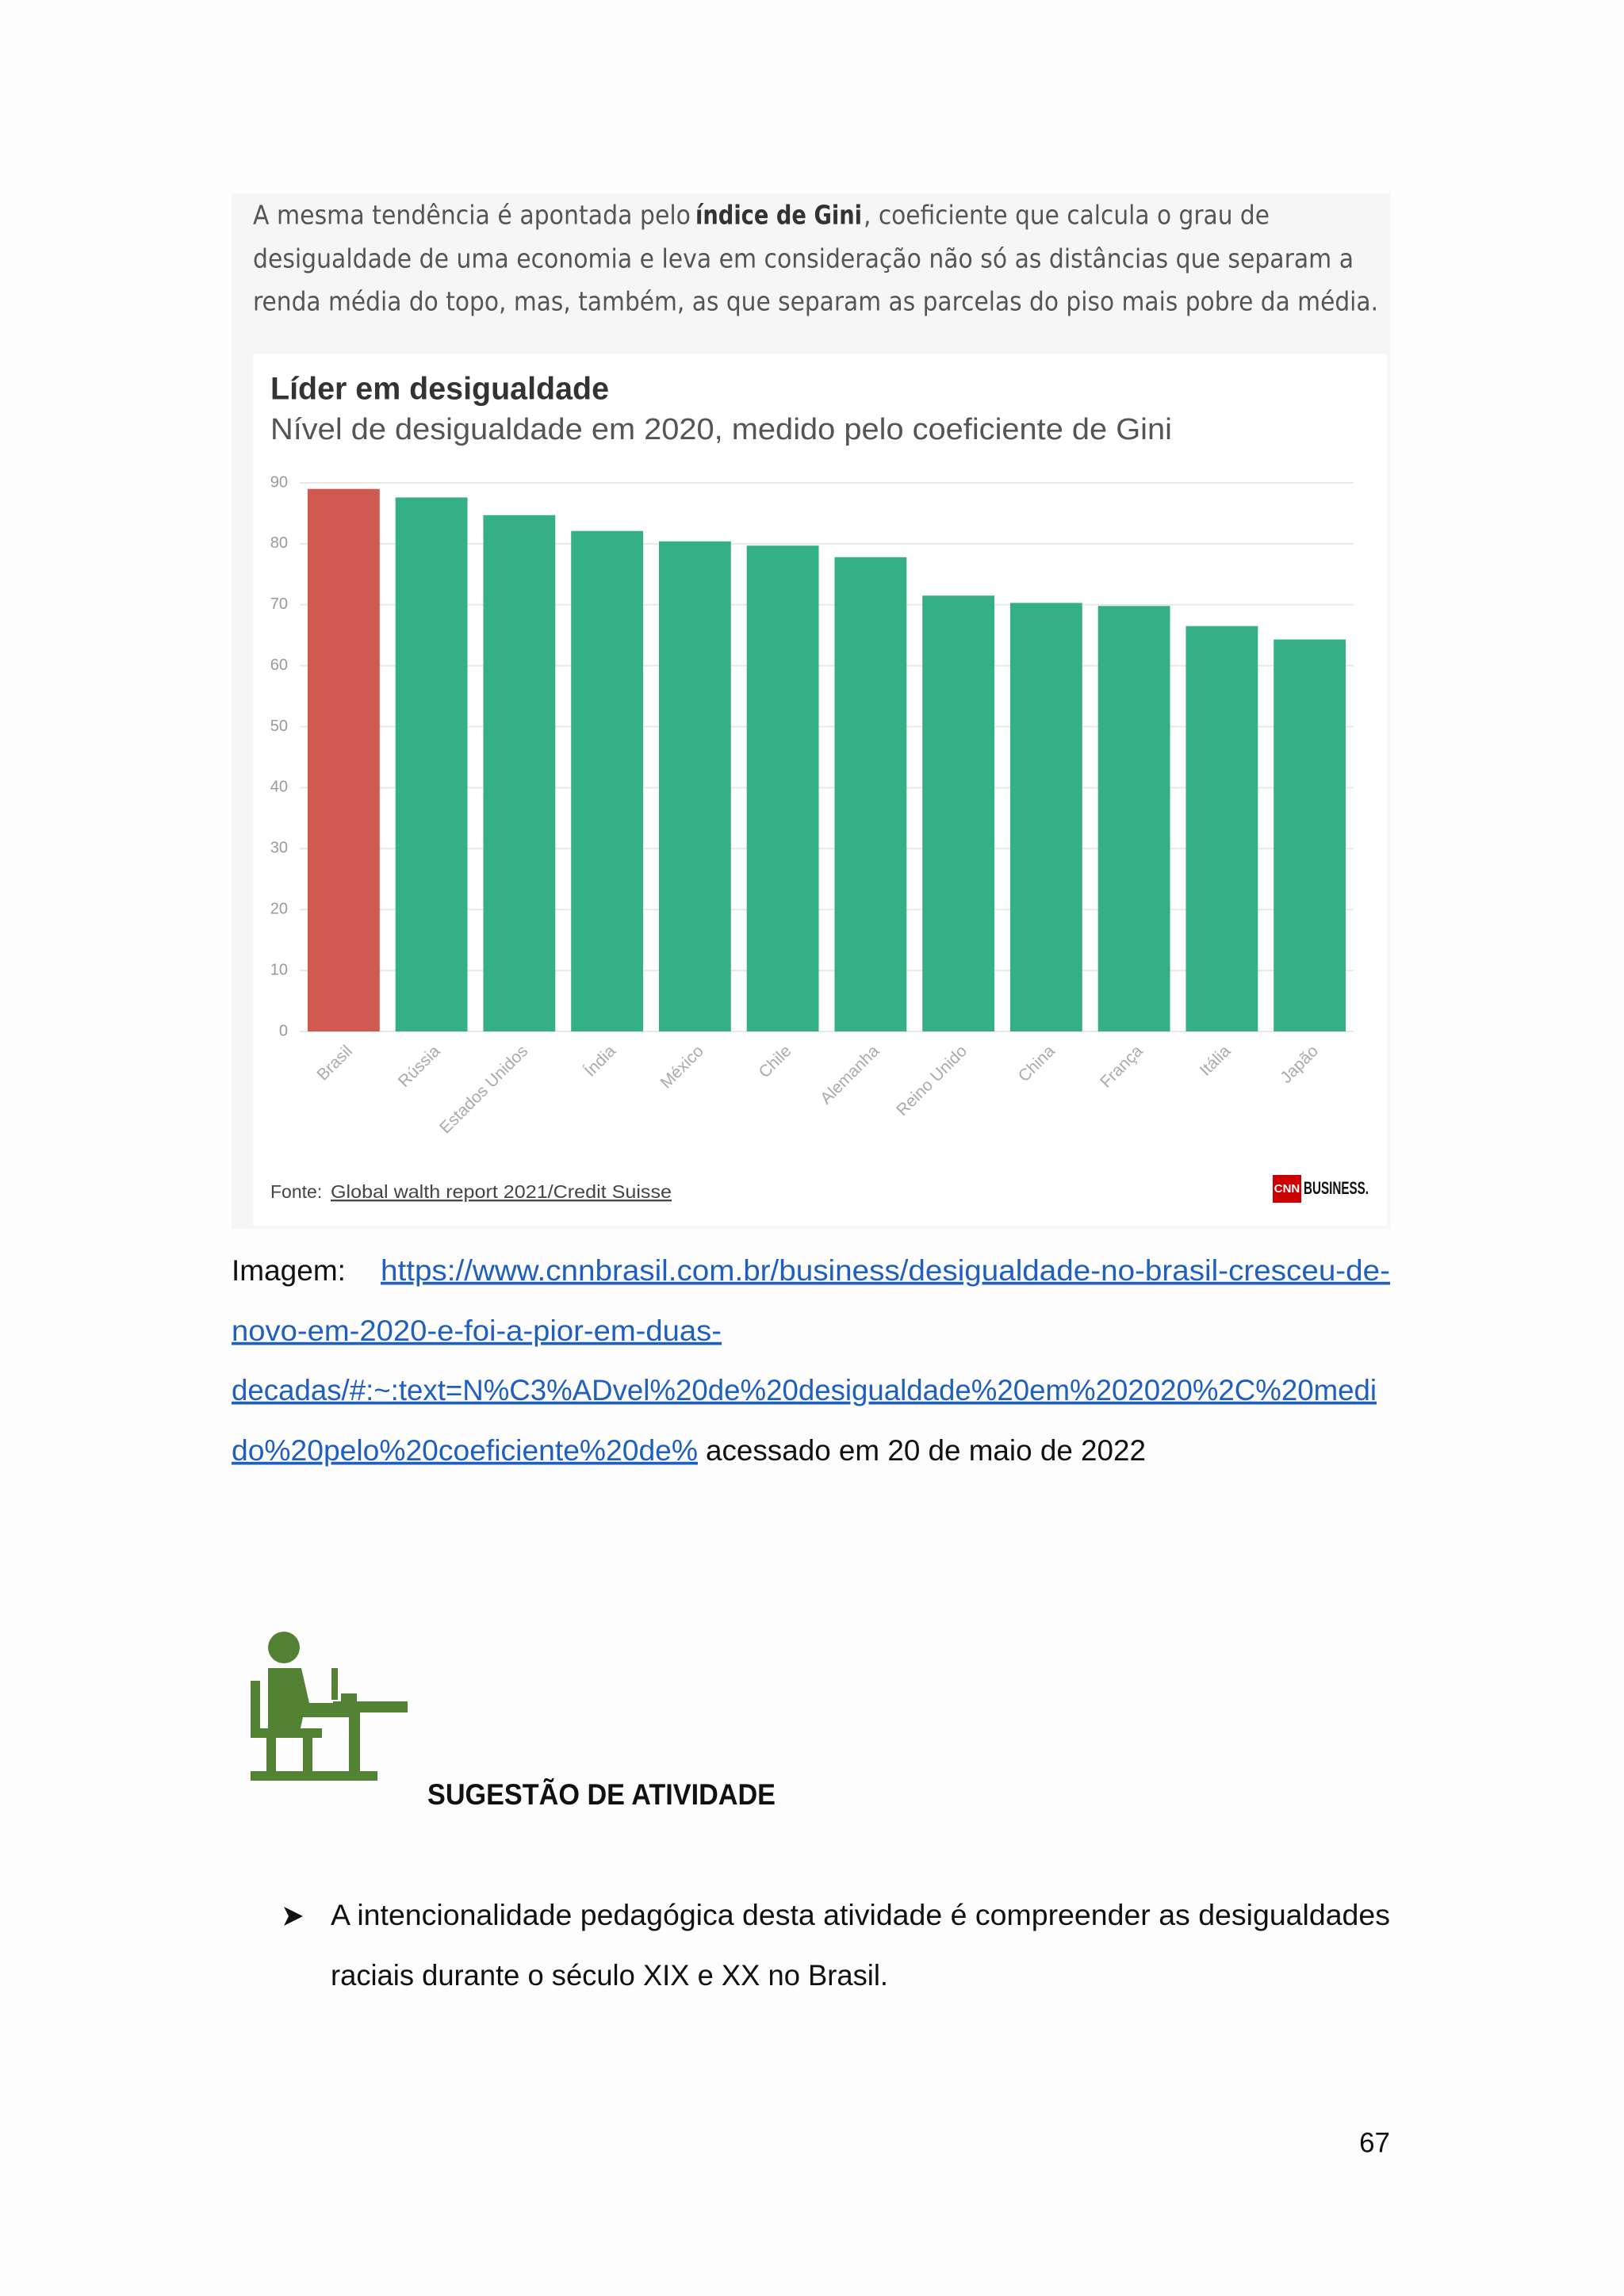 The image size is (1624, 2296). Describe the element at coordinates (279, 849) in the screenshot. I see `y-tick-label: 30` at that location.